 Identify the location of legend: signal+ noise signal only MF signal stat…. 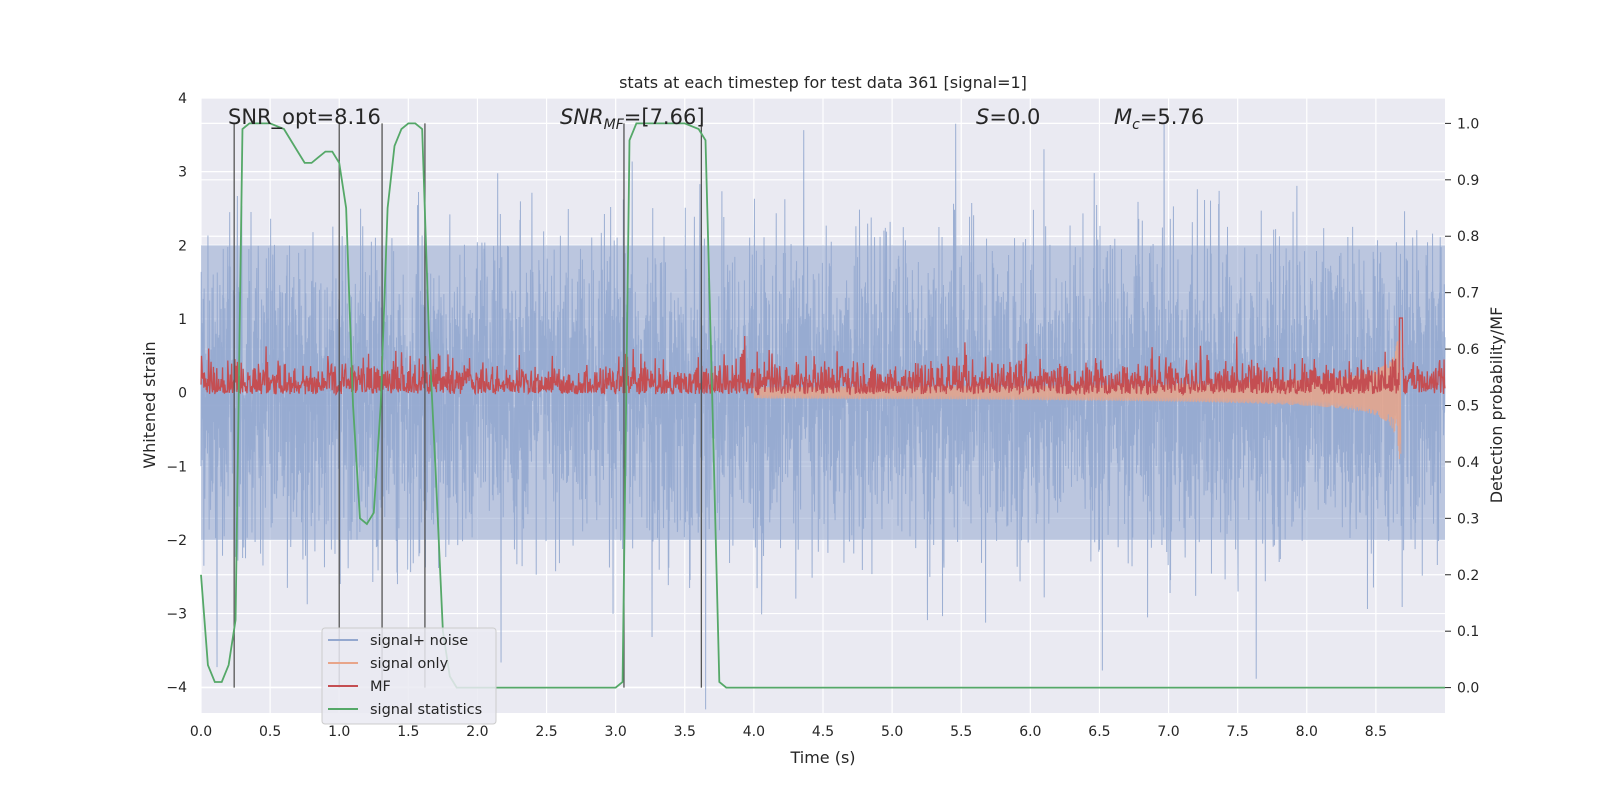
(409, 676).